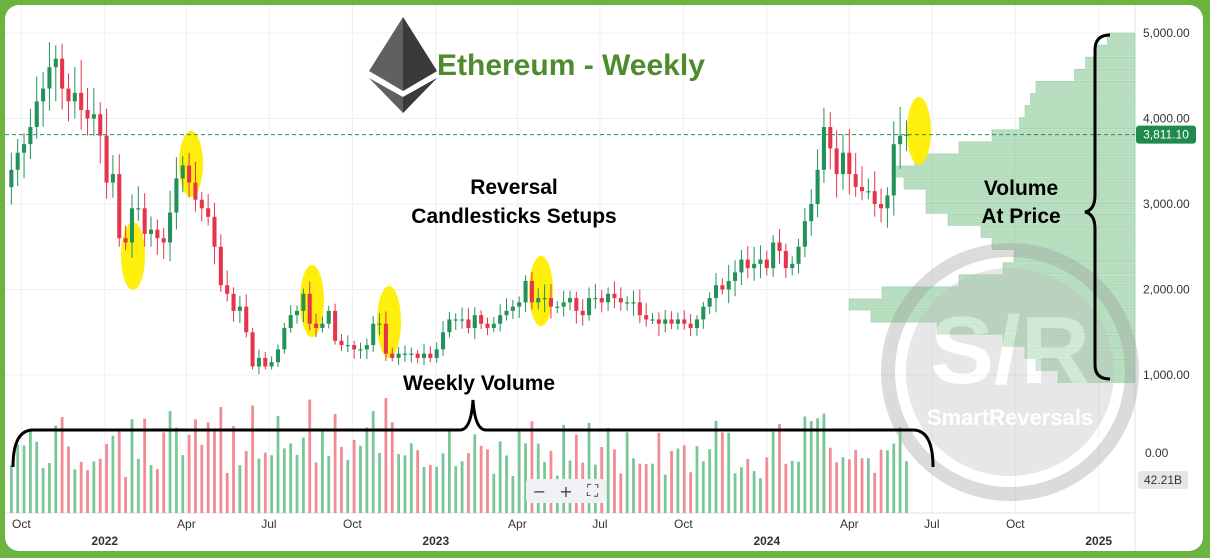 This screenshot has width=1210, height=558. What do you see at coordinates (312, 301) in the screenshot?
I see `highlight-ellipse` at bounding box center [312, 301].